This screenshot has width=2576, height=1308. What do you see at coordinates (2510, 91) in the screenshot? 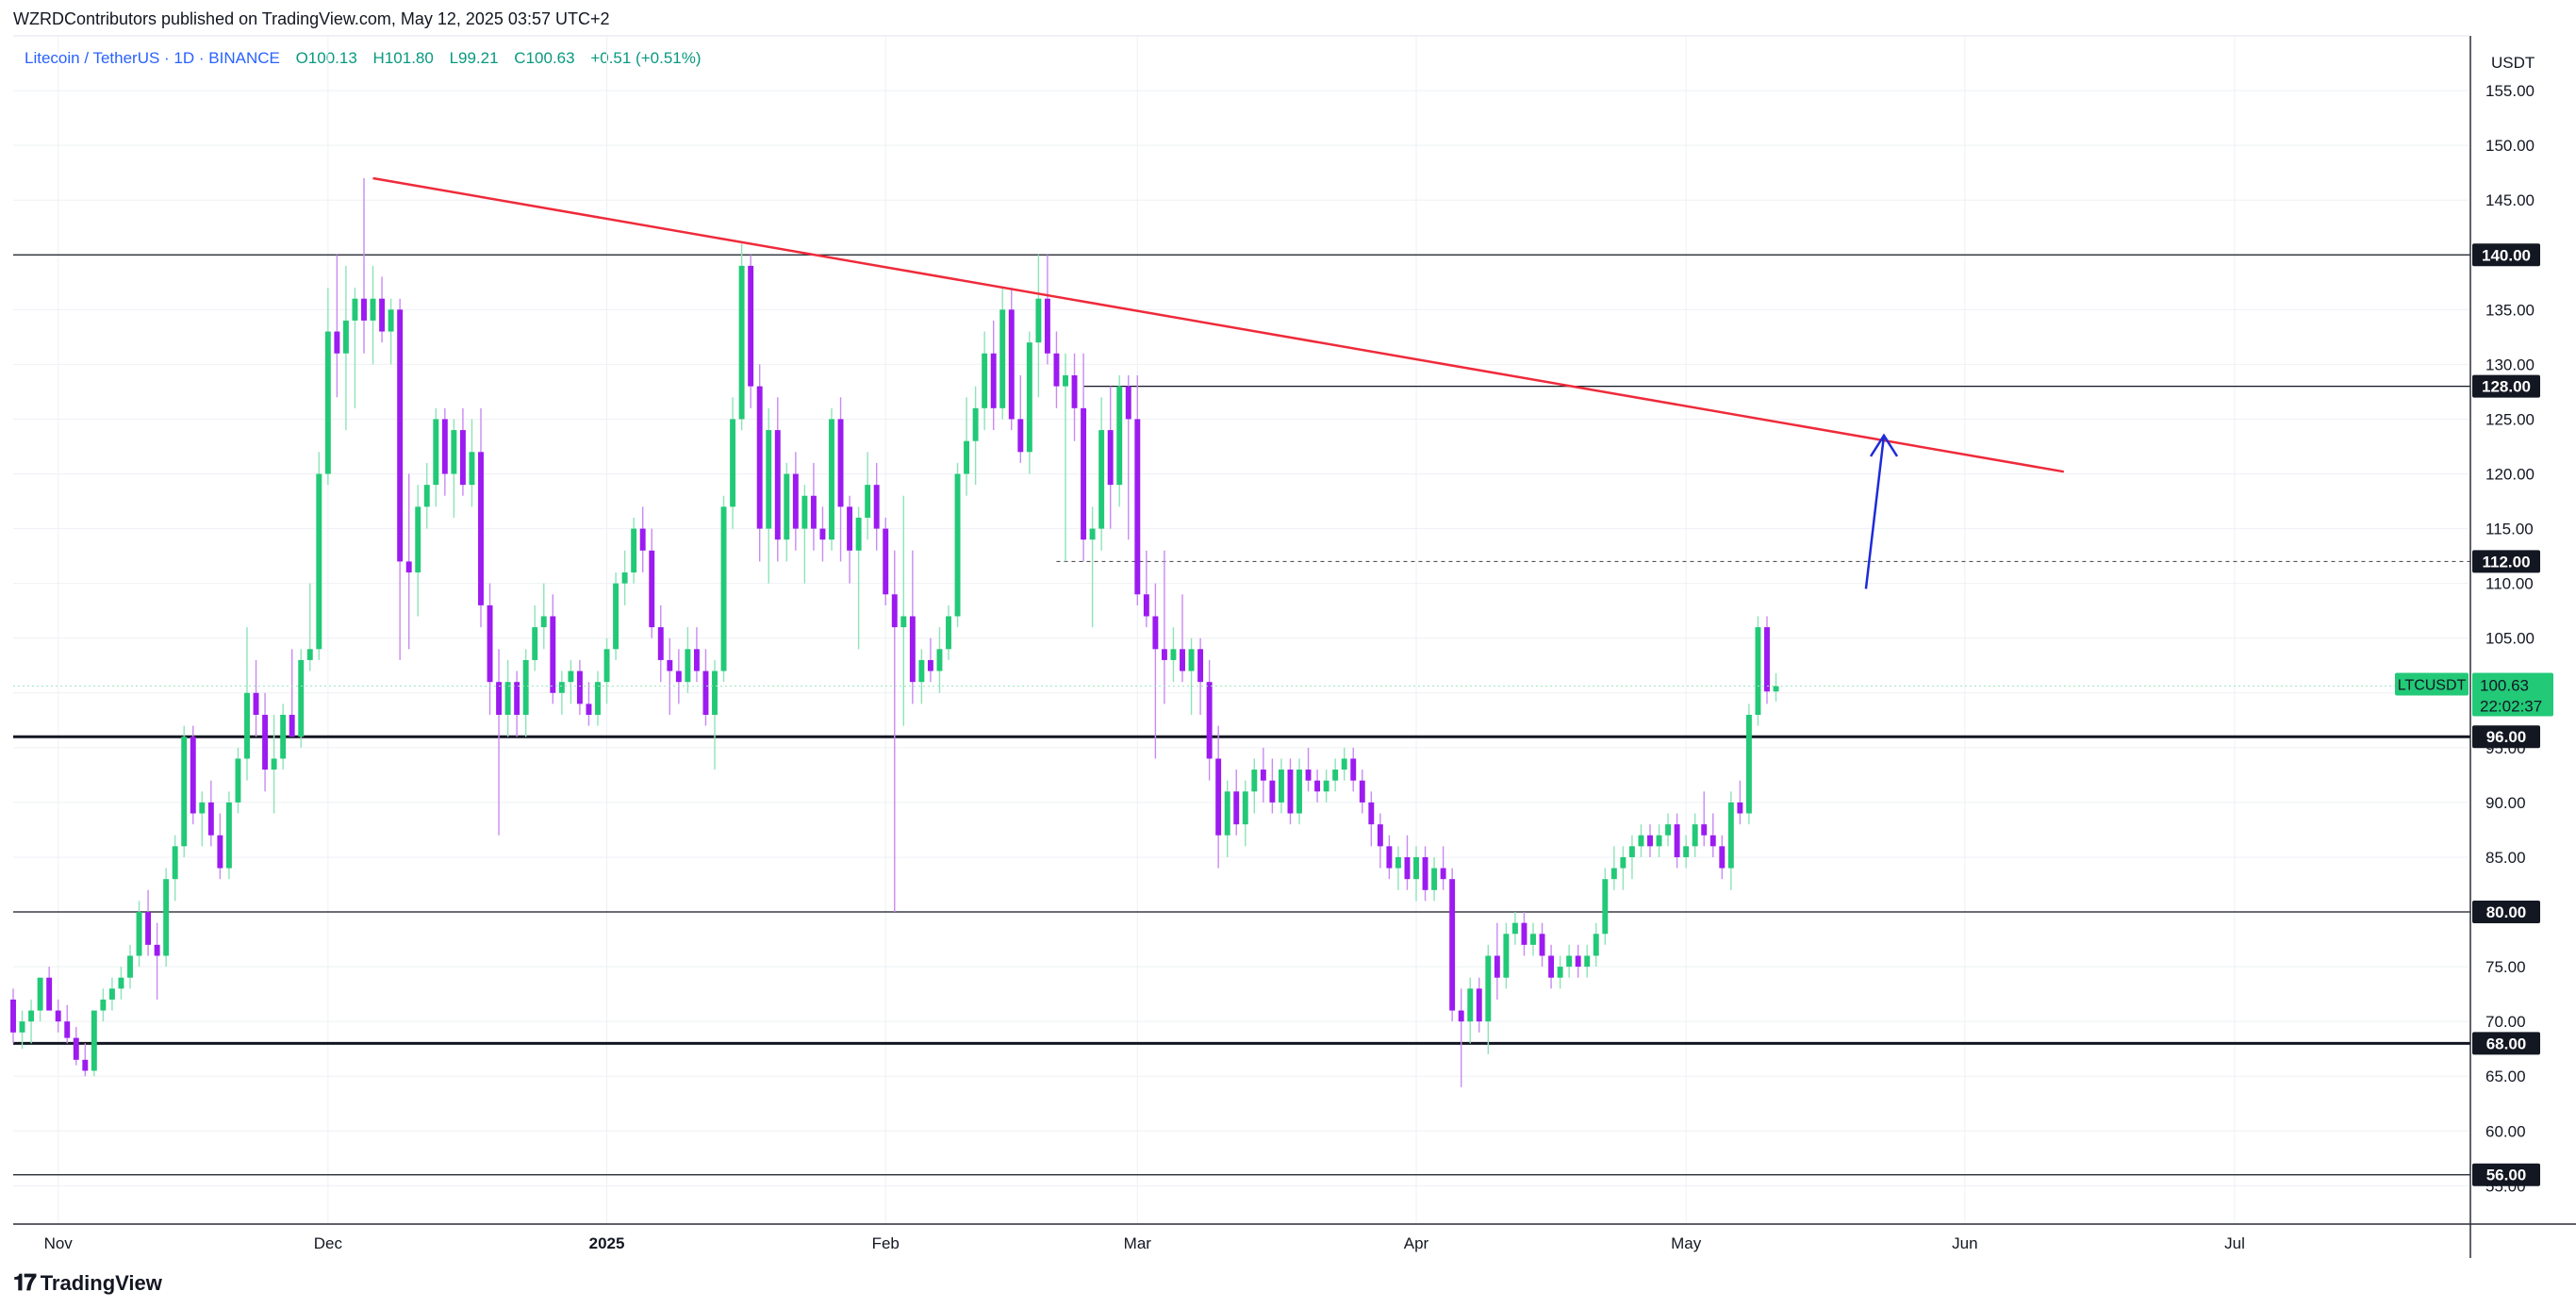
I see `y-tick-label: 155.00` at bounding box center [2510, 91].